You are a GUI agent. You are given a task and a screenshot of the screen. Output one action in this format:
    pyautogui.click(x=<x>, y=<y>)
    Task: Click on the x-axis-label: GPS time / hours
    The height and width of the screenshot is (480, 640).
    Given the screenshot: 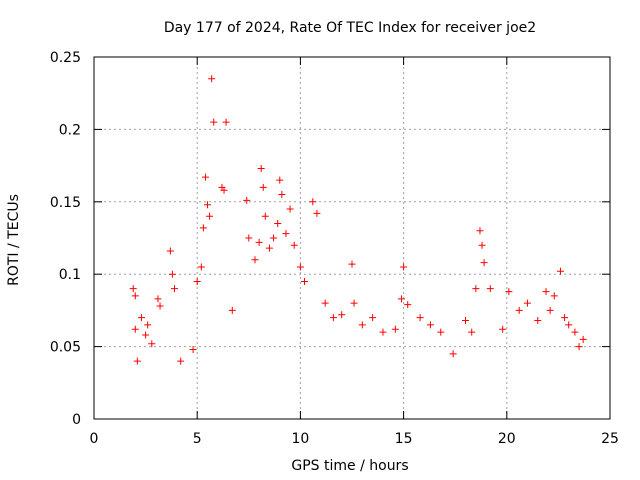 What is the action you would take?
    pyautogui.click(x=349, y=466)
    